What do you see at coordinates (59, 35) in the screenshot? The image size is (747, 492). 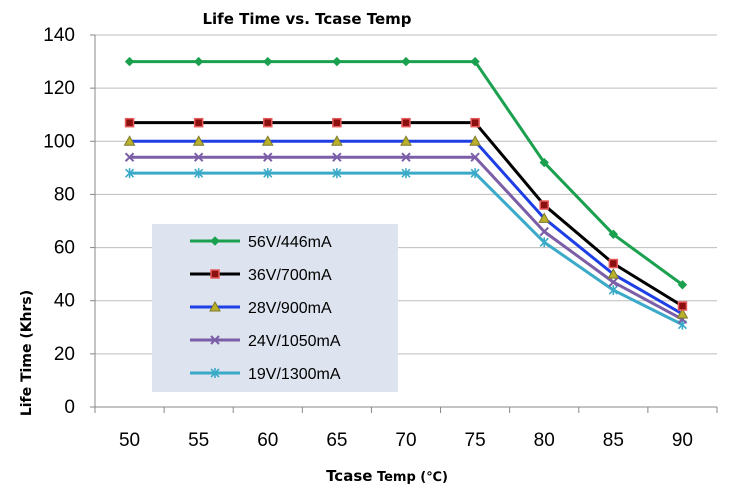 I see `y-tick-label: 140` at bounding box center [59, 35].